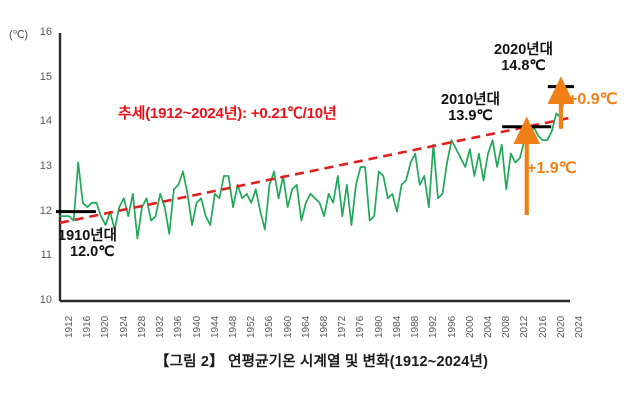 Image resolution: width=643 pixels, height=414 pixels. Describe the element at coordinates (45, 121) in the screenshot. I see `y-tick-label: 14` at that location.